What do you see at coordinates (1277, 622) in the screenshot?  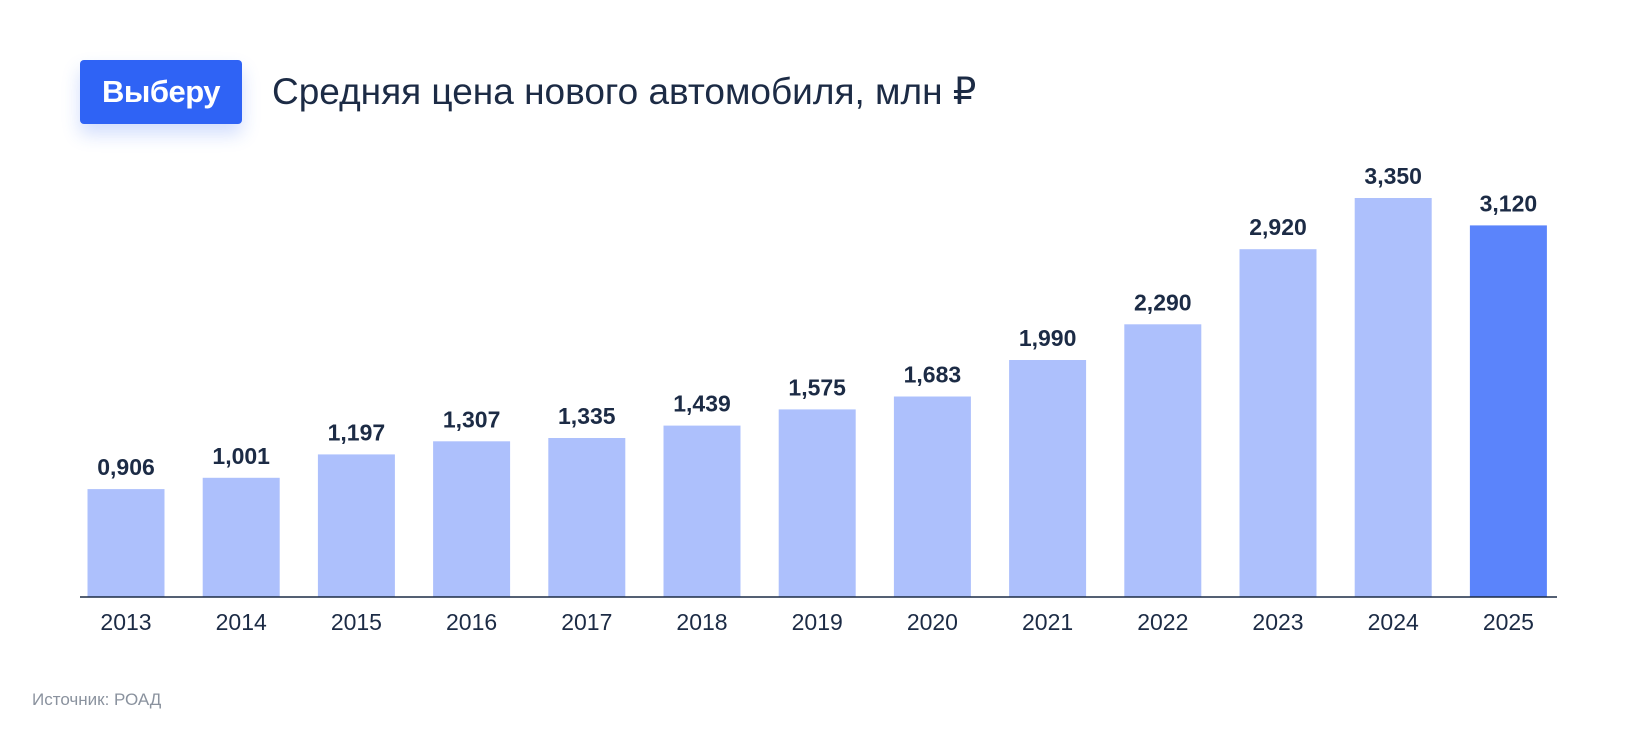 I see `x-tick-label-2023: 2023` at bounding box center [1277, 622].